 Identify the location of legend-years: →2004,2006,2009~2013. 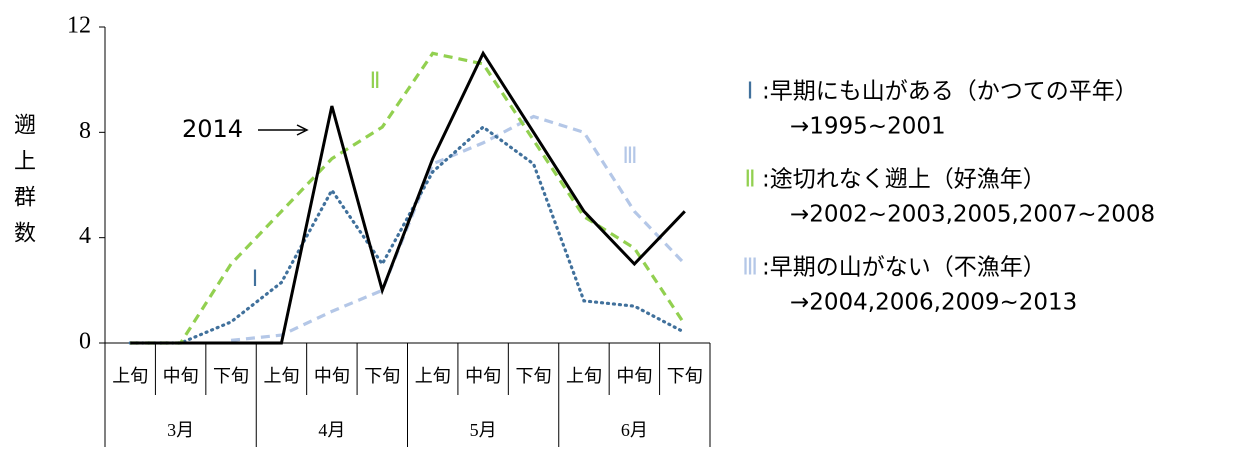
(933, 303).